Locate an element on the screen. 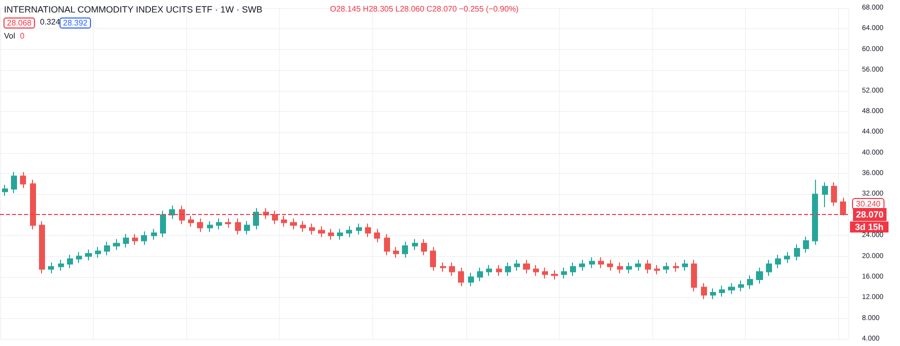 The width and height of the screenshot is (900, 346). annotation: 0 is located at coordinates (22, 36).